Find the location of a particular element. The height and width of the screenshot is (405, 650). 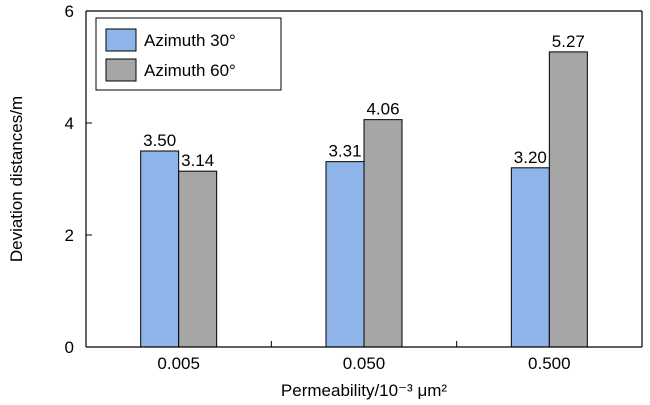

x-tick-label-3: 0.500 is located at coordinates (549, 363).